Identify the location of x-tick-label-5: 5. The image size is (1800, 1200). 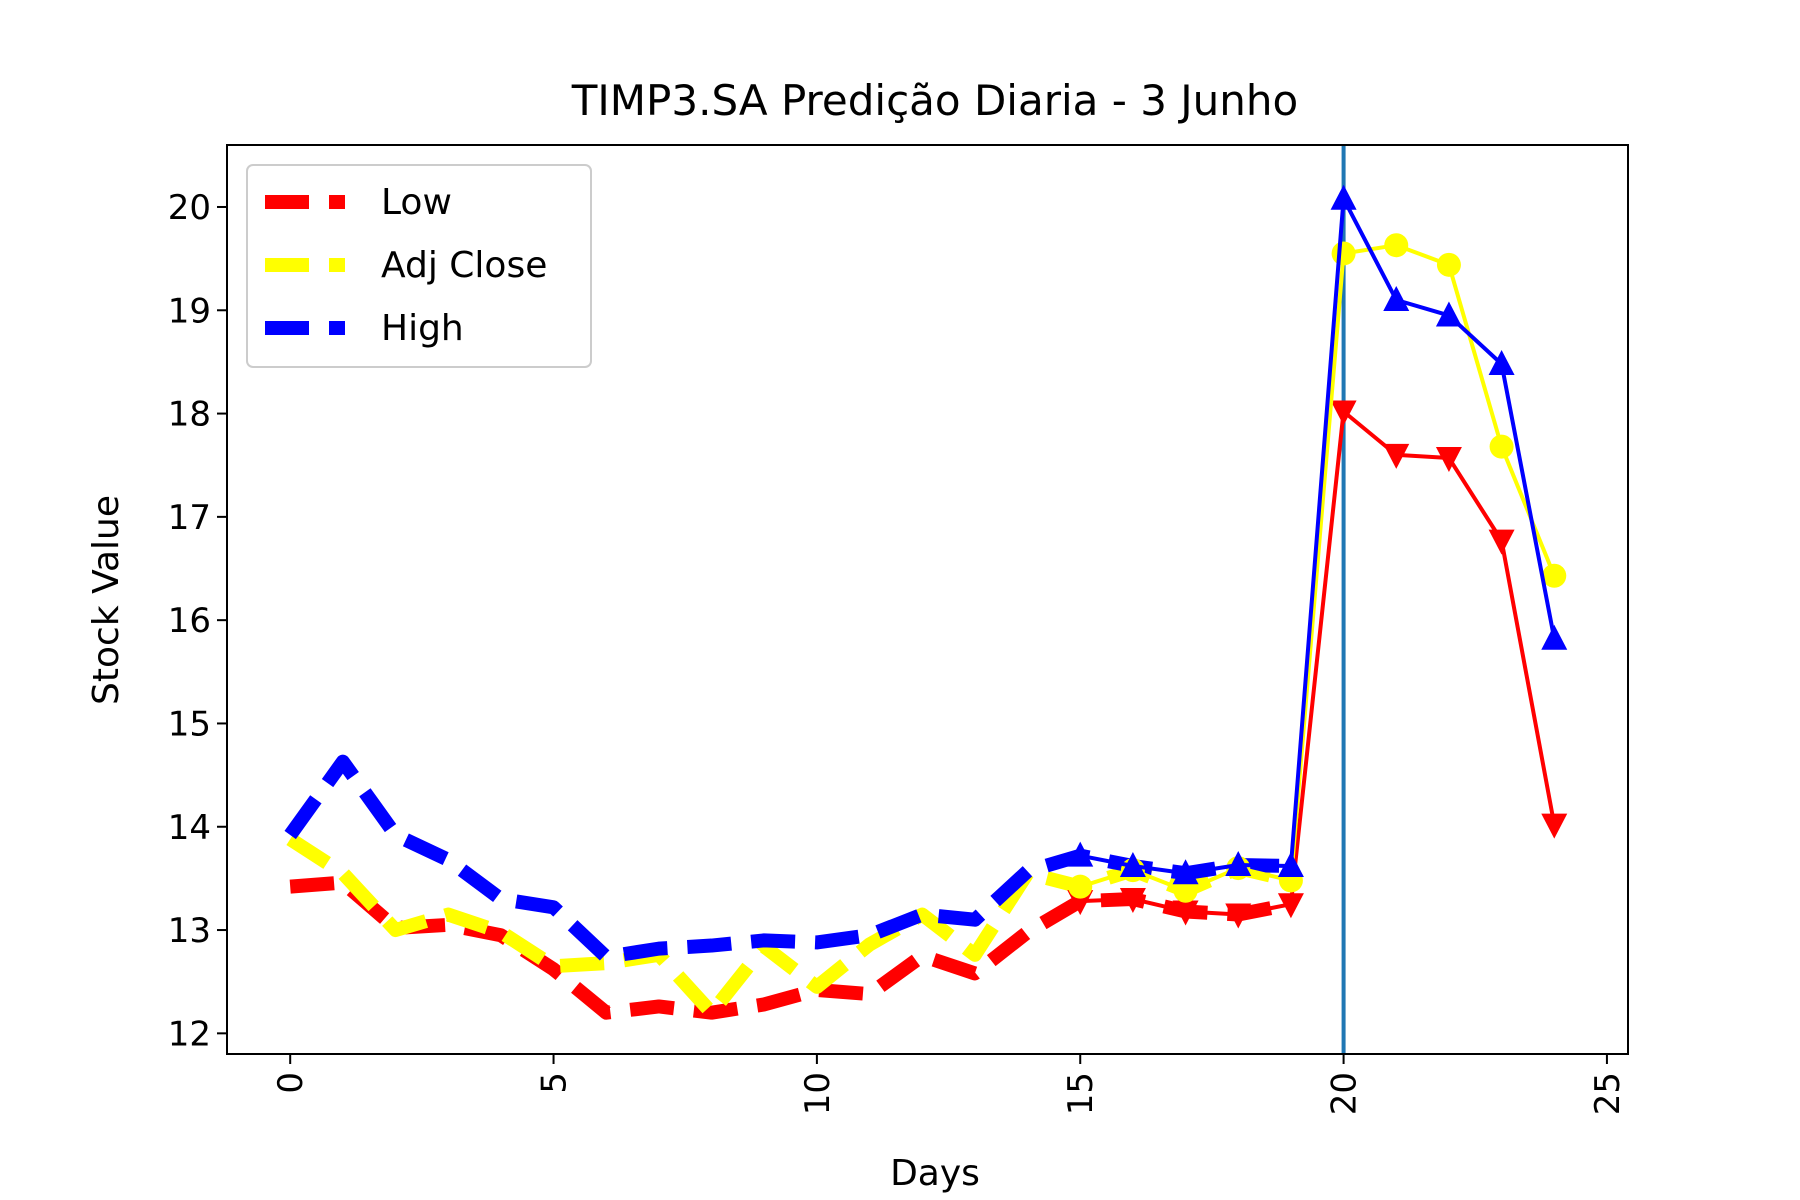
(555, 1083).